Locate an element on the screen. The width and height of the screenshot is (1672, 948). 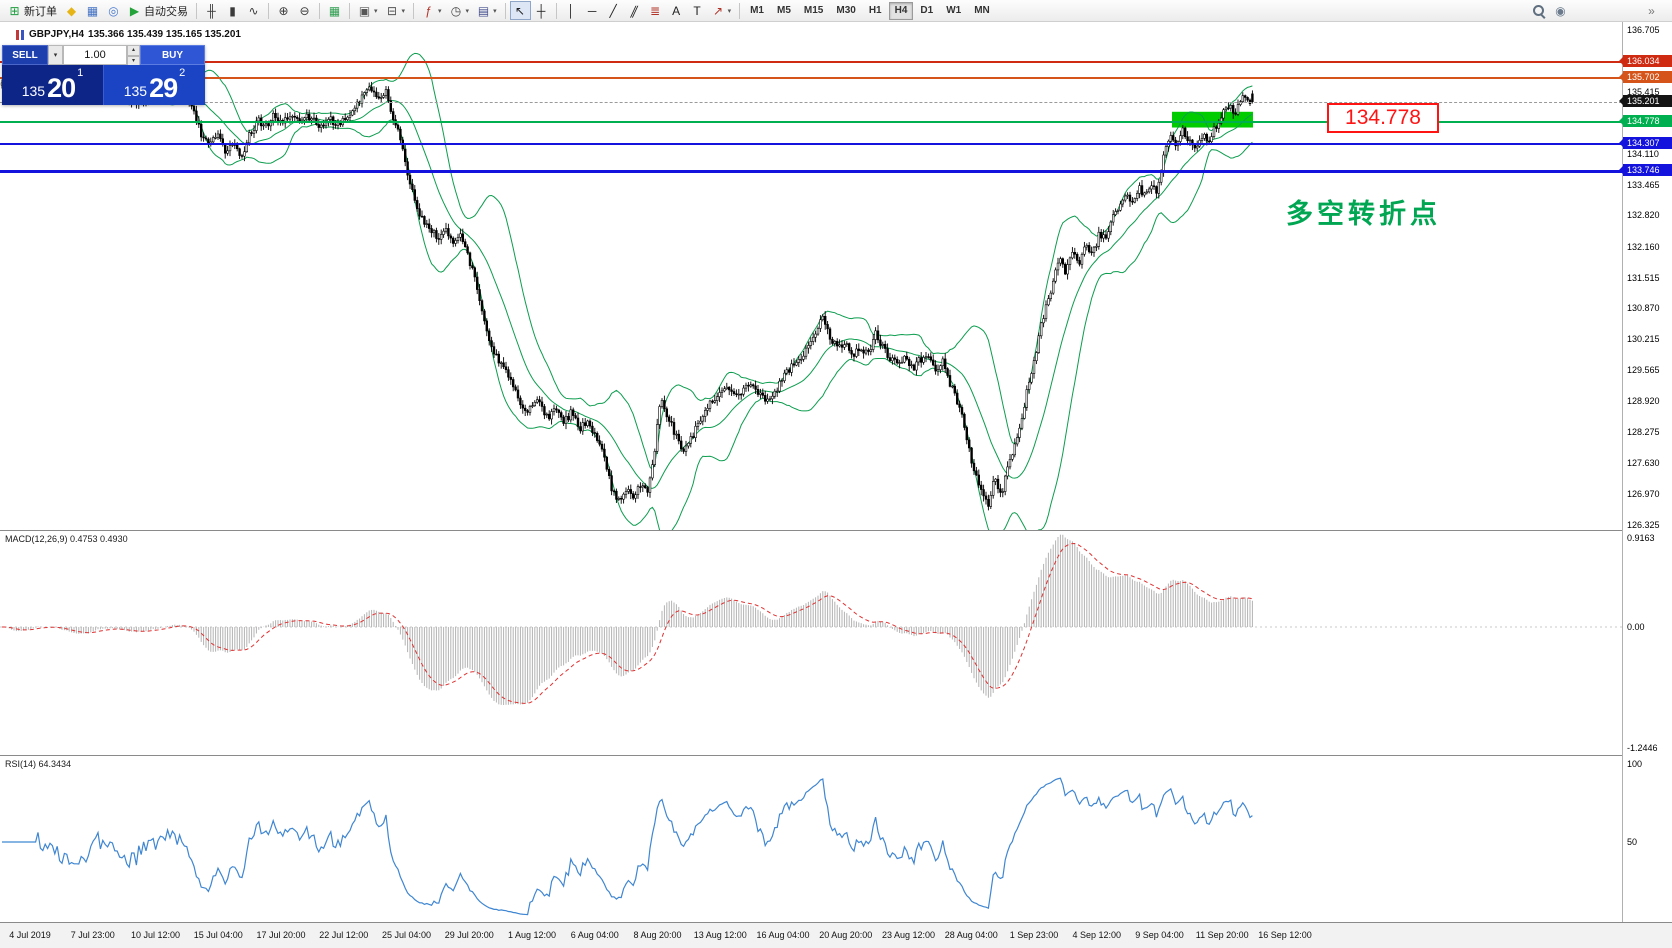
overflow-icon: » is located at coordinates (1651, 10).